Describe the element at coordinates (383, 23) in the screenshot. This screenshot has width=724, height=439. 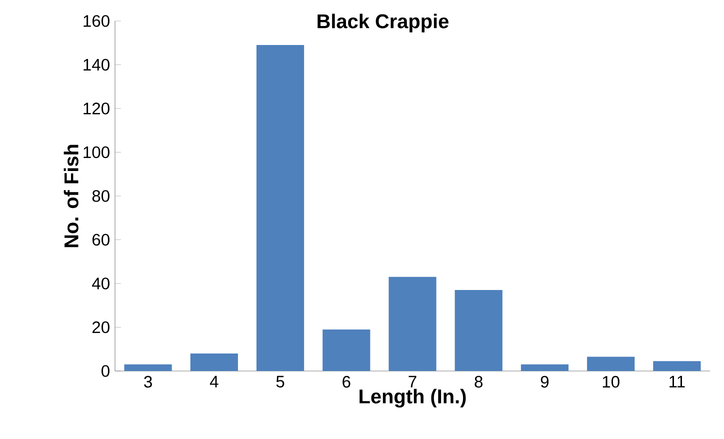
I see `chart-title: Black Crappie` at that location.